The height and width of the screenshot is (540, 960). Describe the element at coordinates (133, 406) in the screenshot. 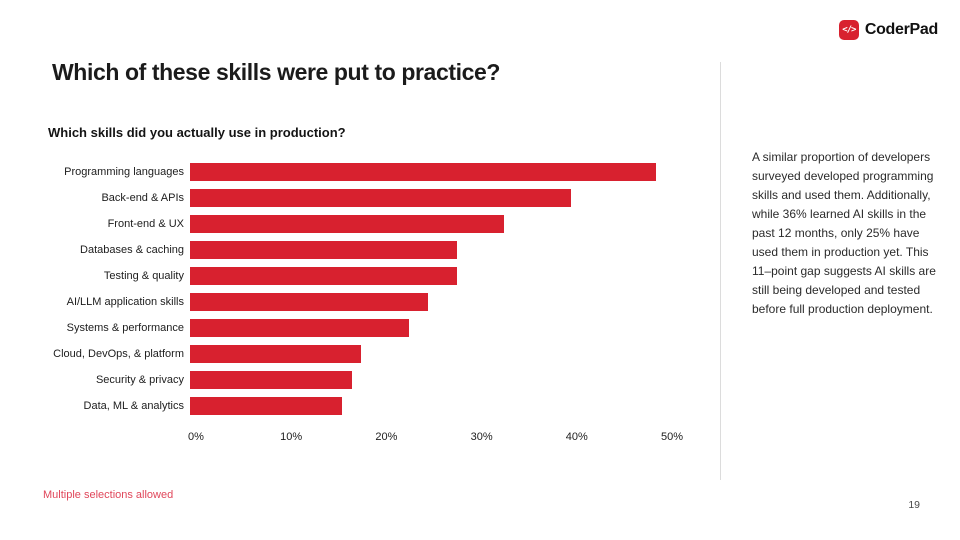

I see `category-label: Data, ML & analytics` at that location.